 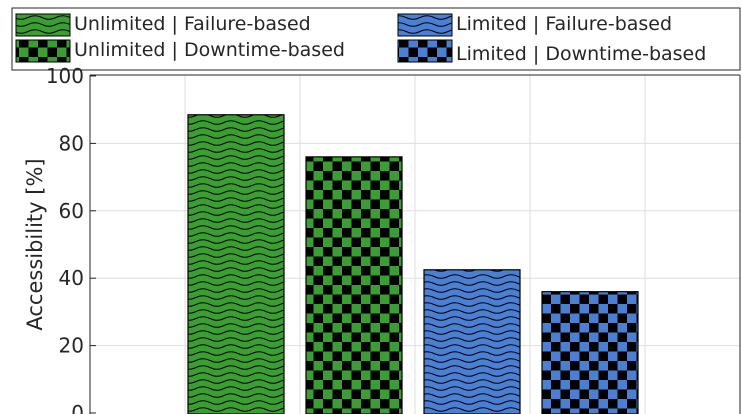 I want to click on legend-label-4: Limited | Downtime-based, so click(x=581, y=54).